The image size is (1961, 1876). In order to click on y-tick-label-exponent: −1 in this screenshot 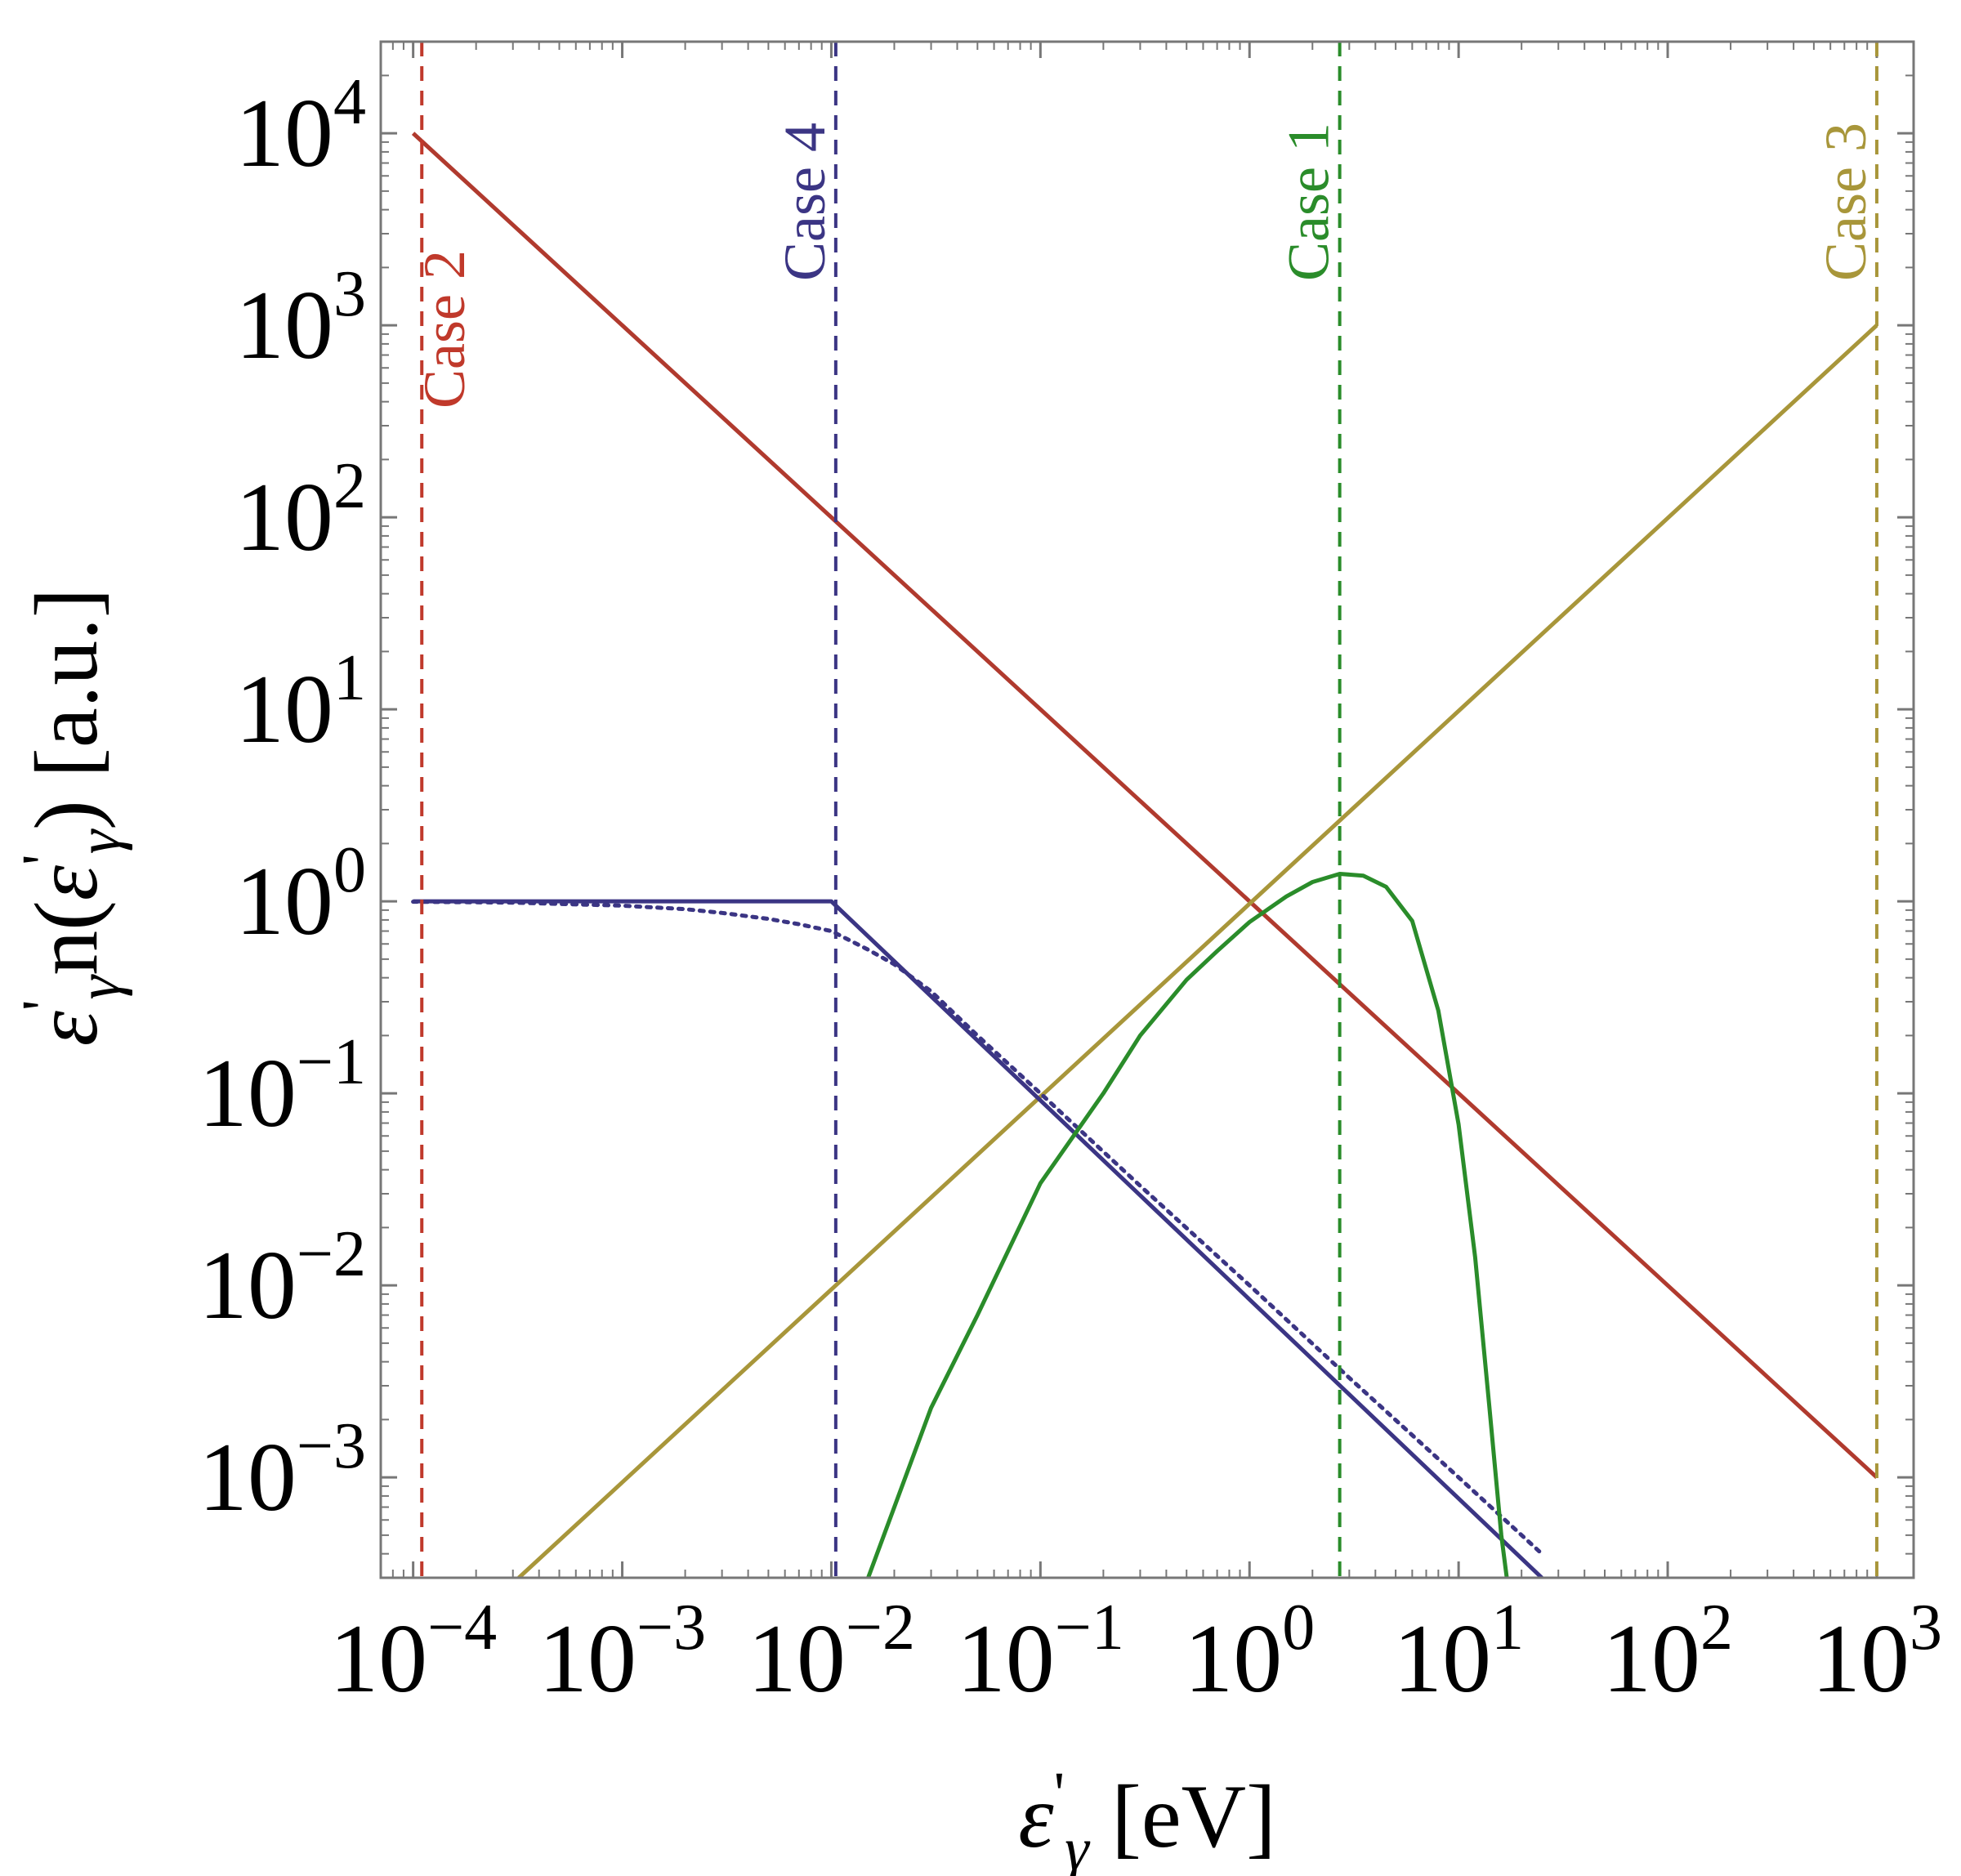, I will do `click(332, 1062)`.